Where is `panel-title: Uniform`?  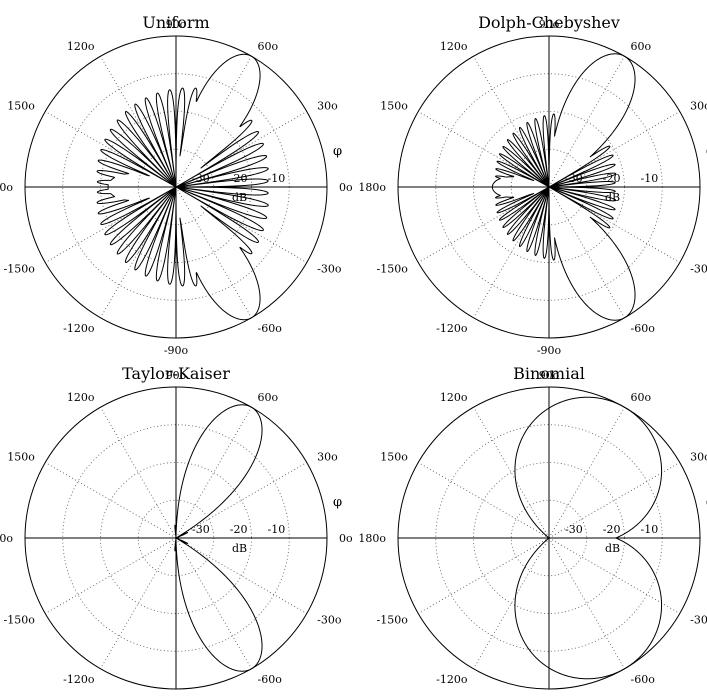 panel-title: Uniform is located at coordinates (175, 22).